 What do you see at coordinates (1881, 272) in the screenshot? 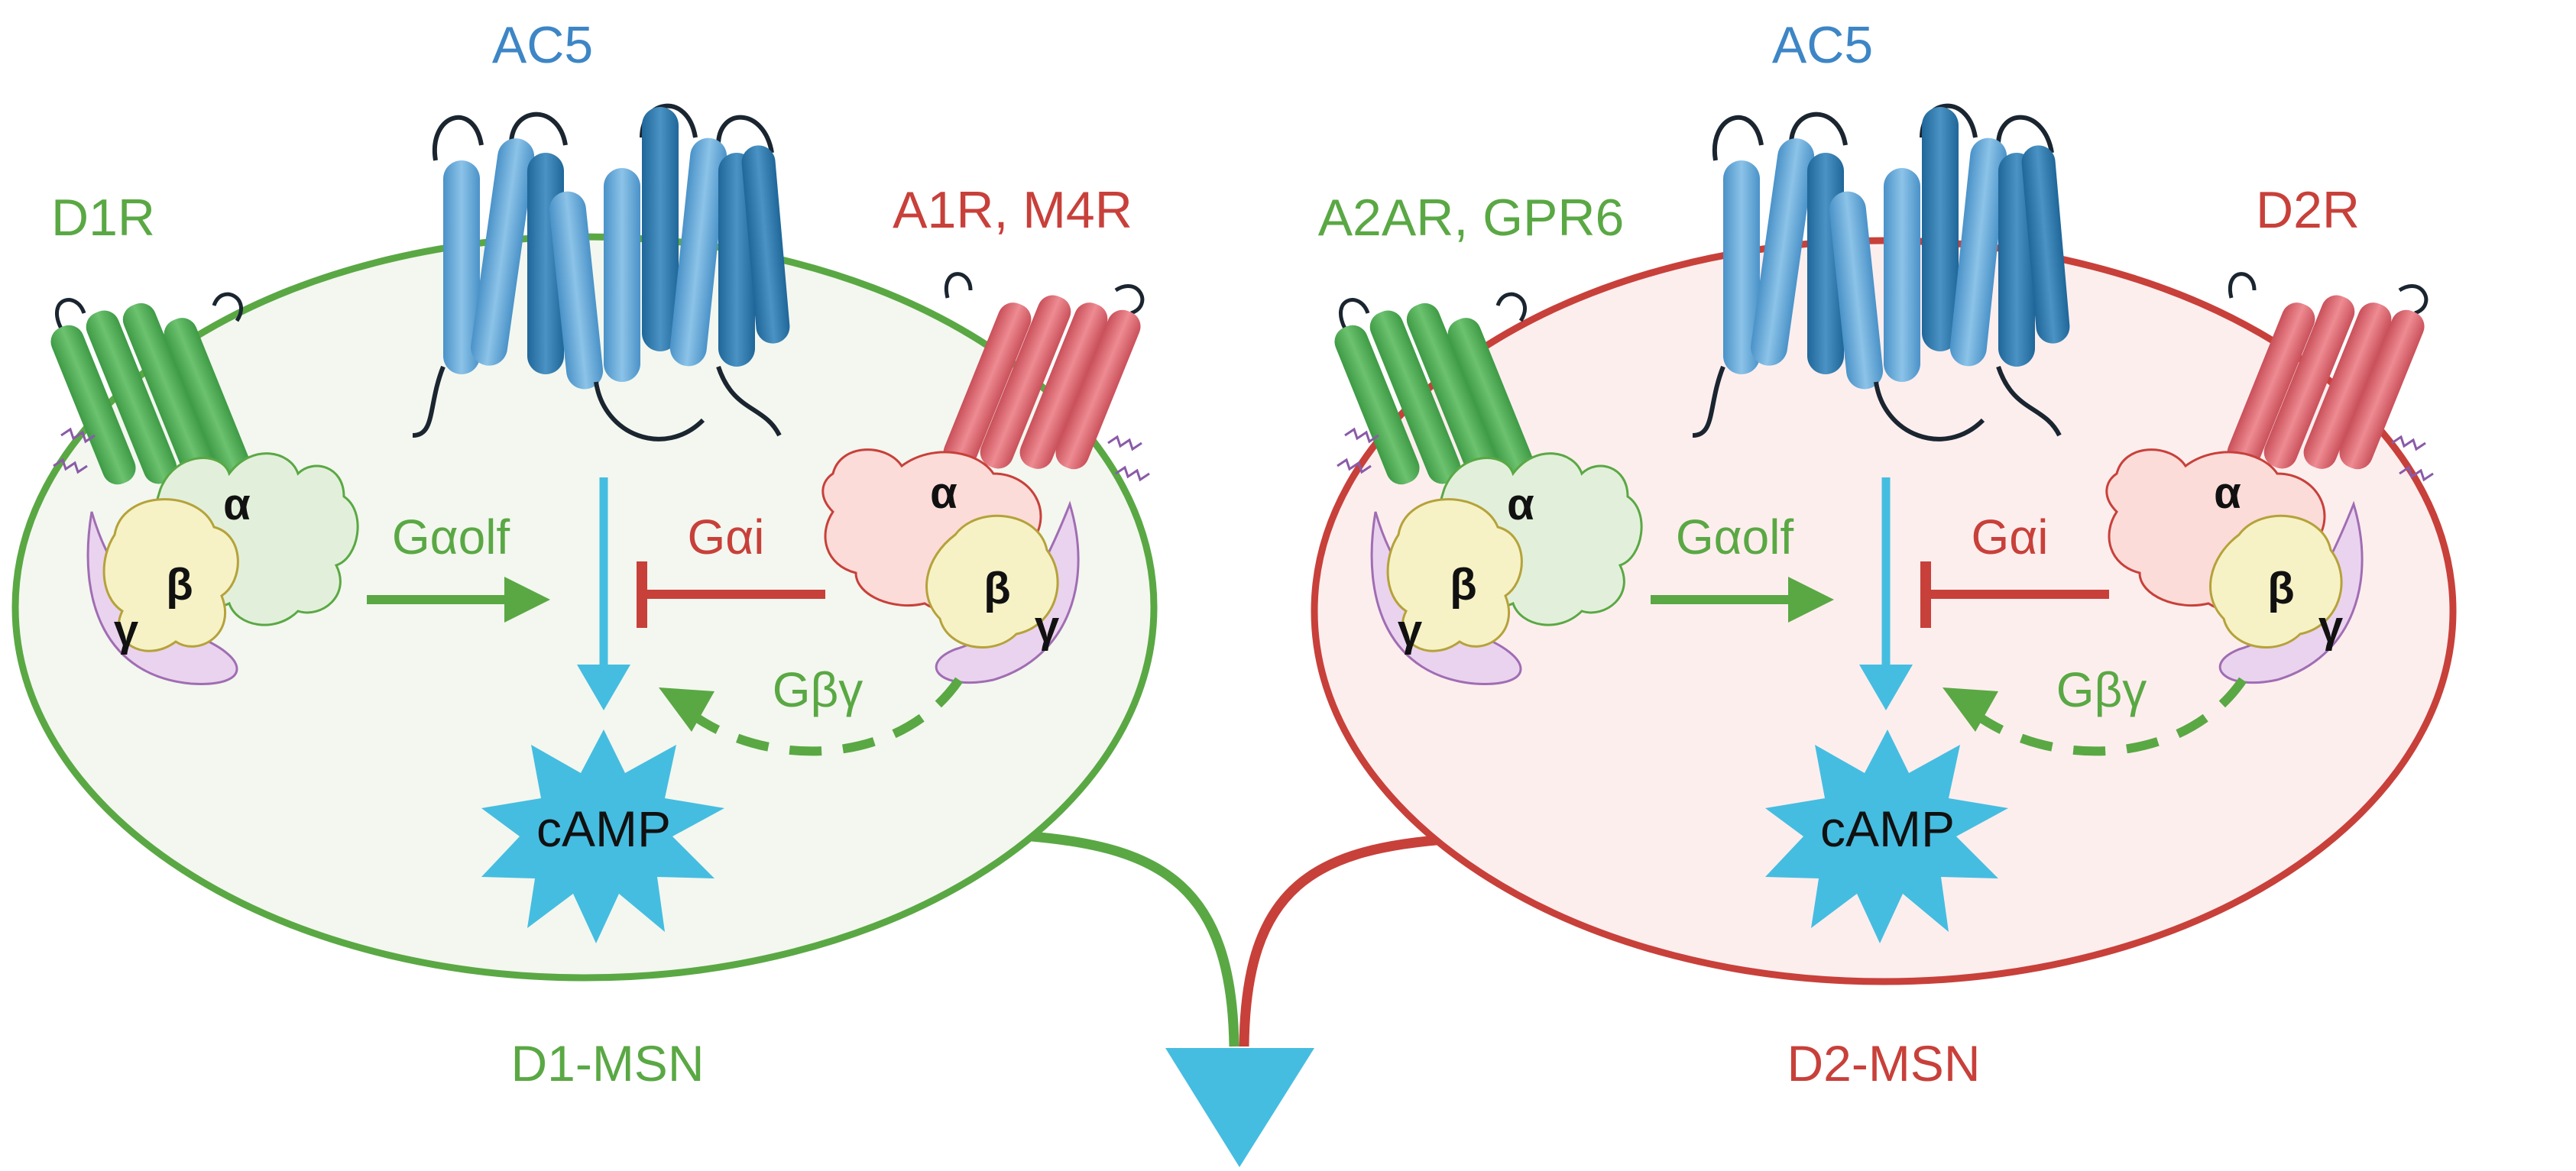
I see `ac5-enzyme-right` at bounding box center [1881, 272].